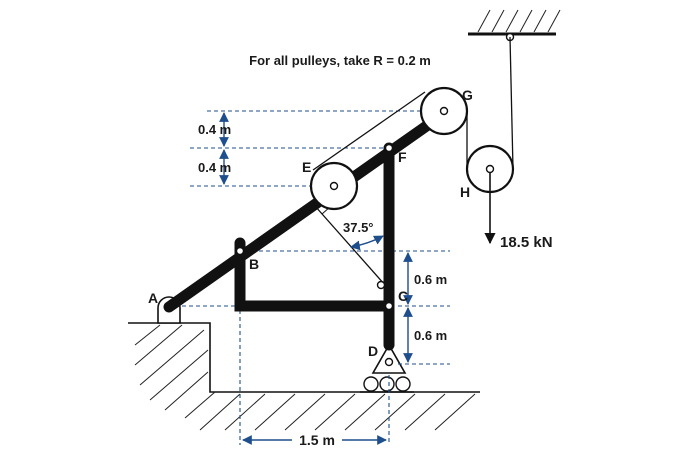 The height and width of the screenshot is (450, 693). I want to click on label-H: H, so click(465, 192).